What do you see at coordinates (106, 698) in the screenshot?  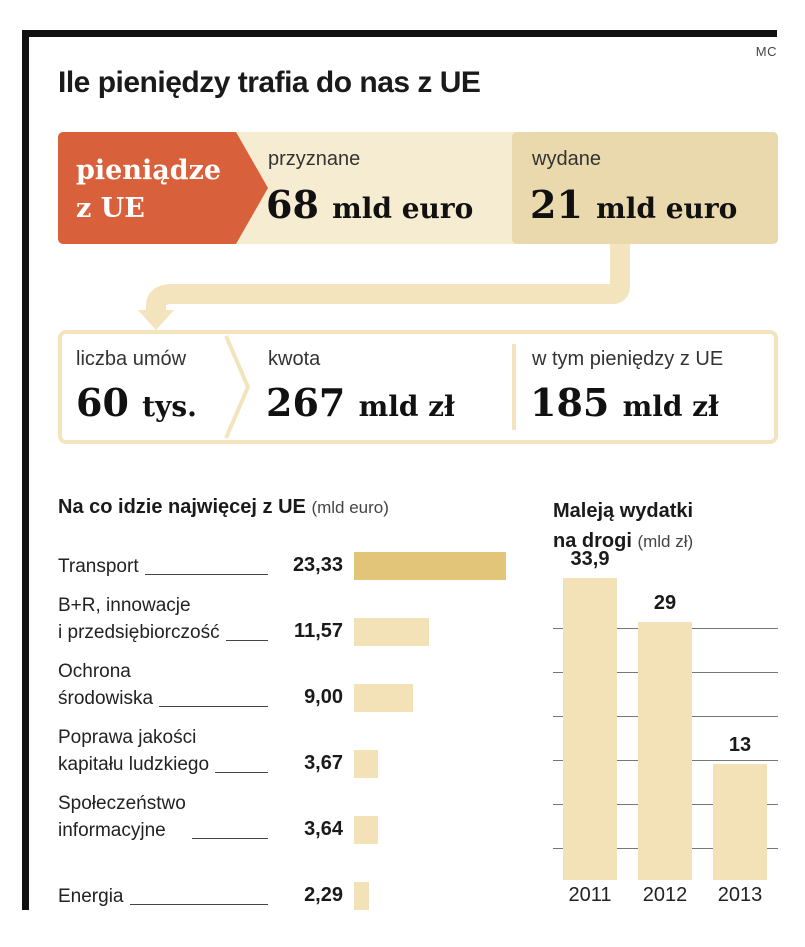 I see `category-label-line: środowiska` at bounding box center [106, 698].